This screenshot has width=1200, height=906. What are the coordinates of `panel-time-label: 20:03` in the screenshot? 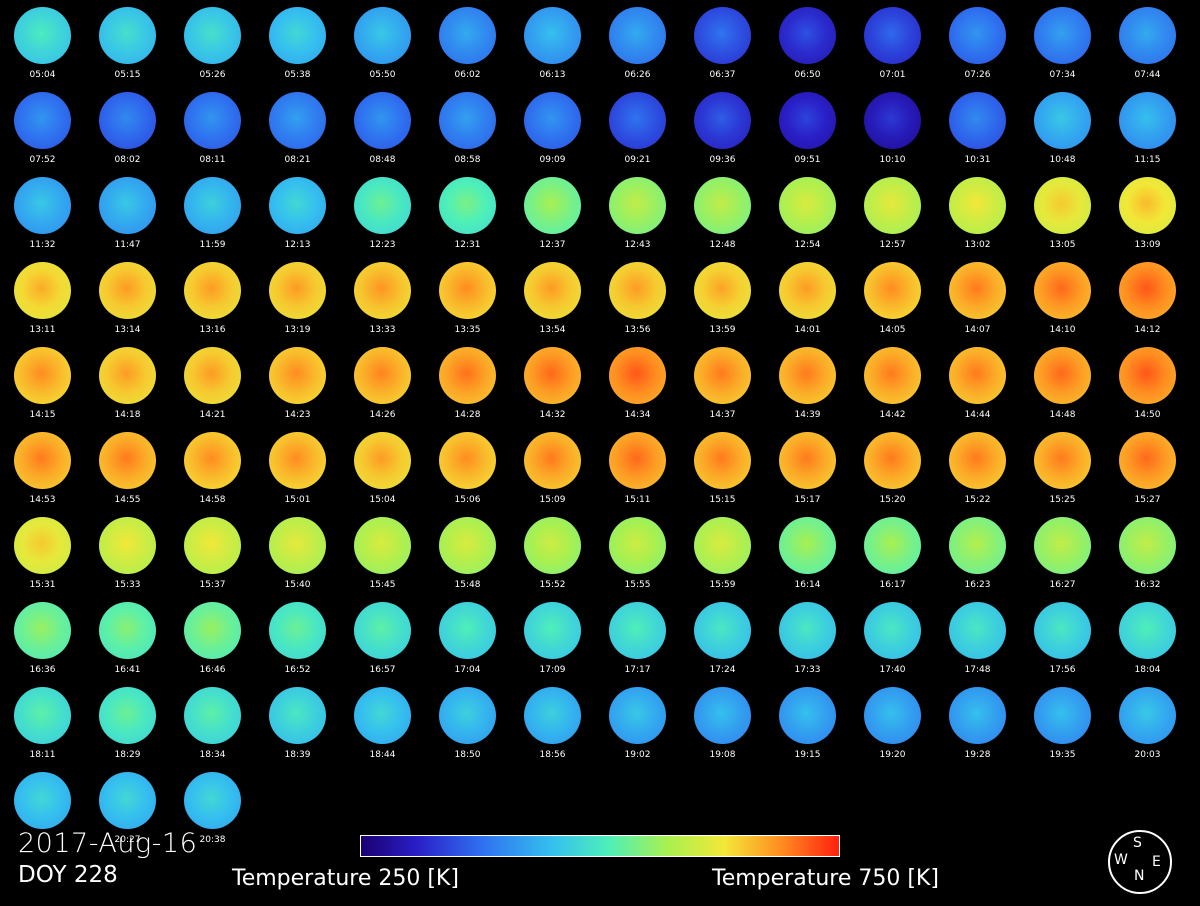 It's located at (1147, 755).